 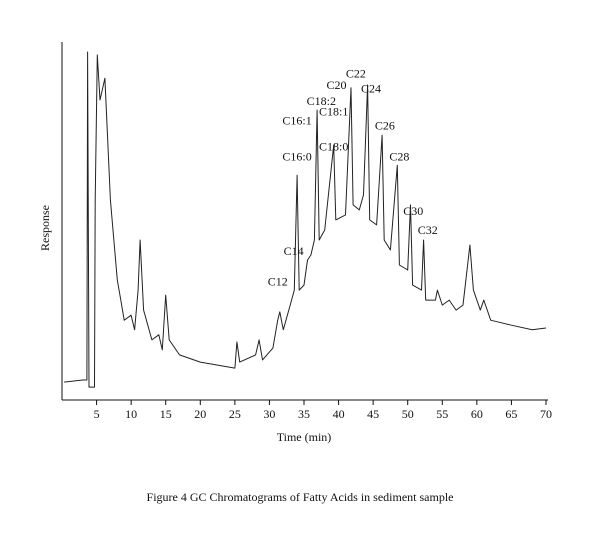 What do you see at coordinates (304, 414) in the screenshot?
I see `x-tick-label: 35` at bounding box center [304, 414].